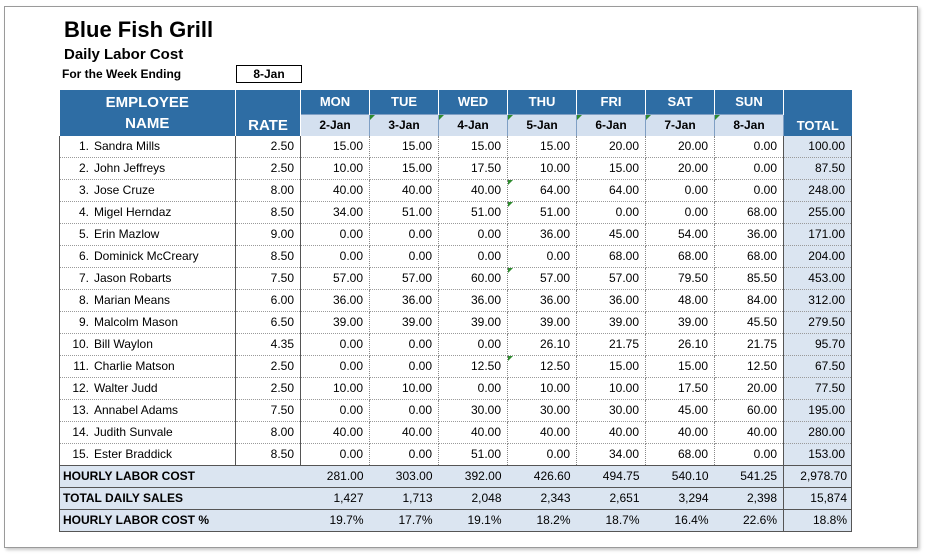 This screenshot has width=925, height=556. What do you see at coordinates (817, 520) in the screenshot?
I see `summary-total-cell: 18.8%` at bounding box center [817, 520].